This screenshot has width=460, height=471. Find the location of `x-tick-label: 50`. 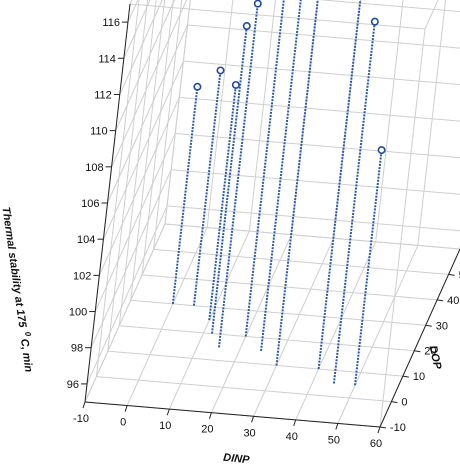

x-tick-label: 50 is located at coordinates (334, 440).